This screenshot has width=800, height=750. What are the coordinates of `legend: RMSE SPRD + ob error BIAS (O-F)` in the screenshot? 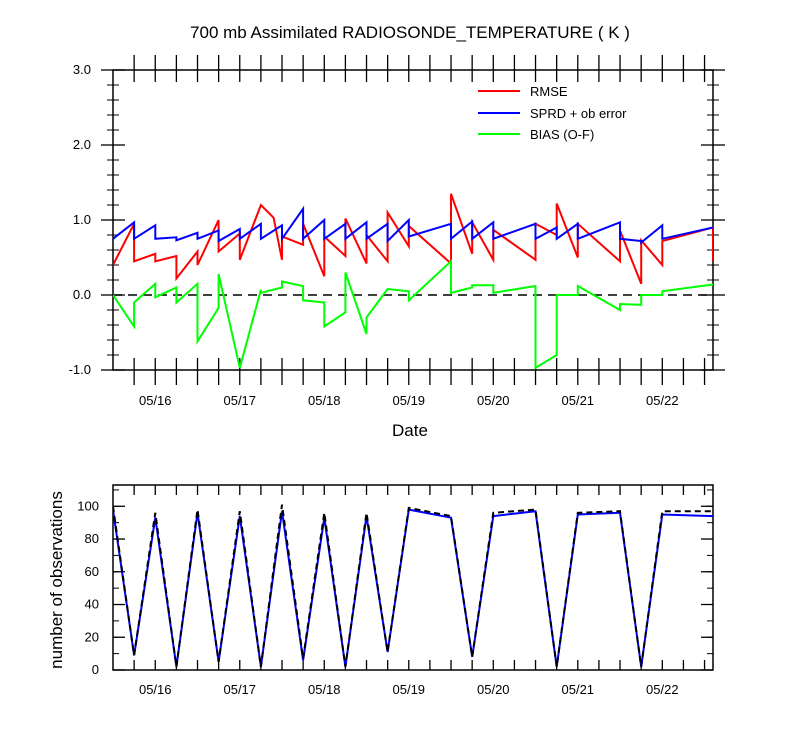 It's located at (552, 113).